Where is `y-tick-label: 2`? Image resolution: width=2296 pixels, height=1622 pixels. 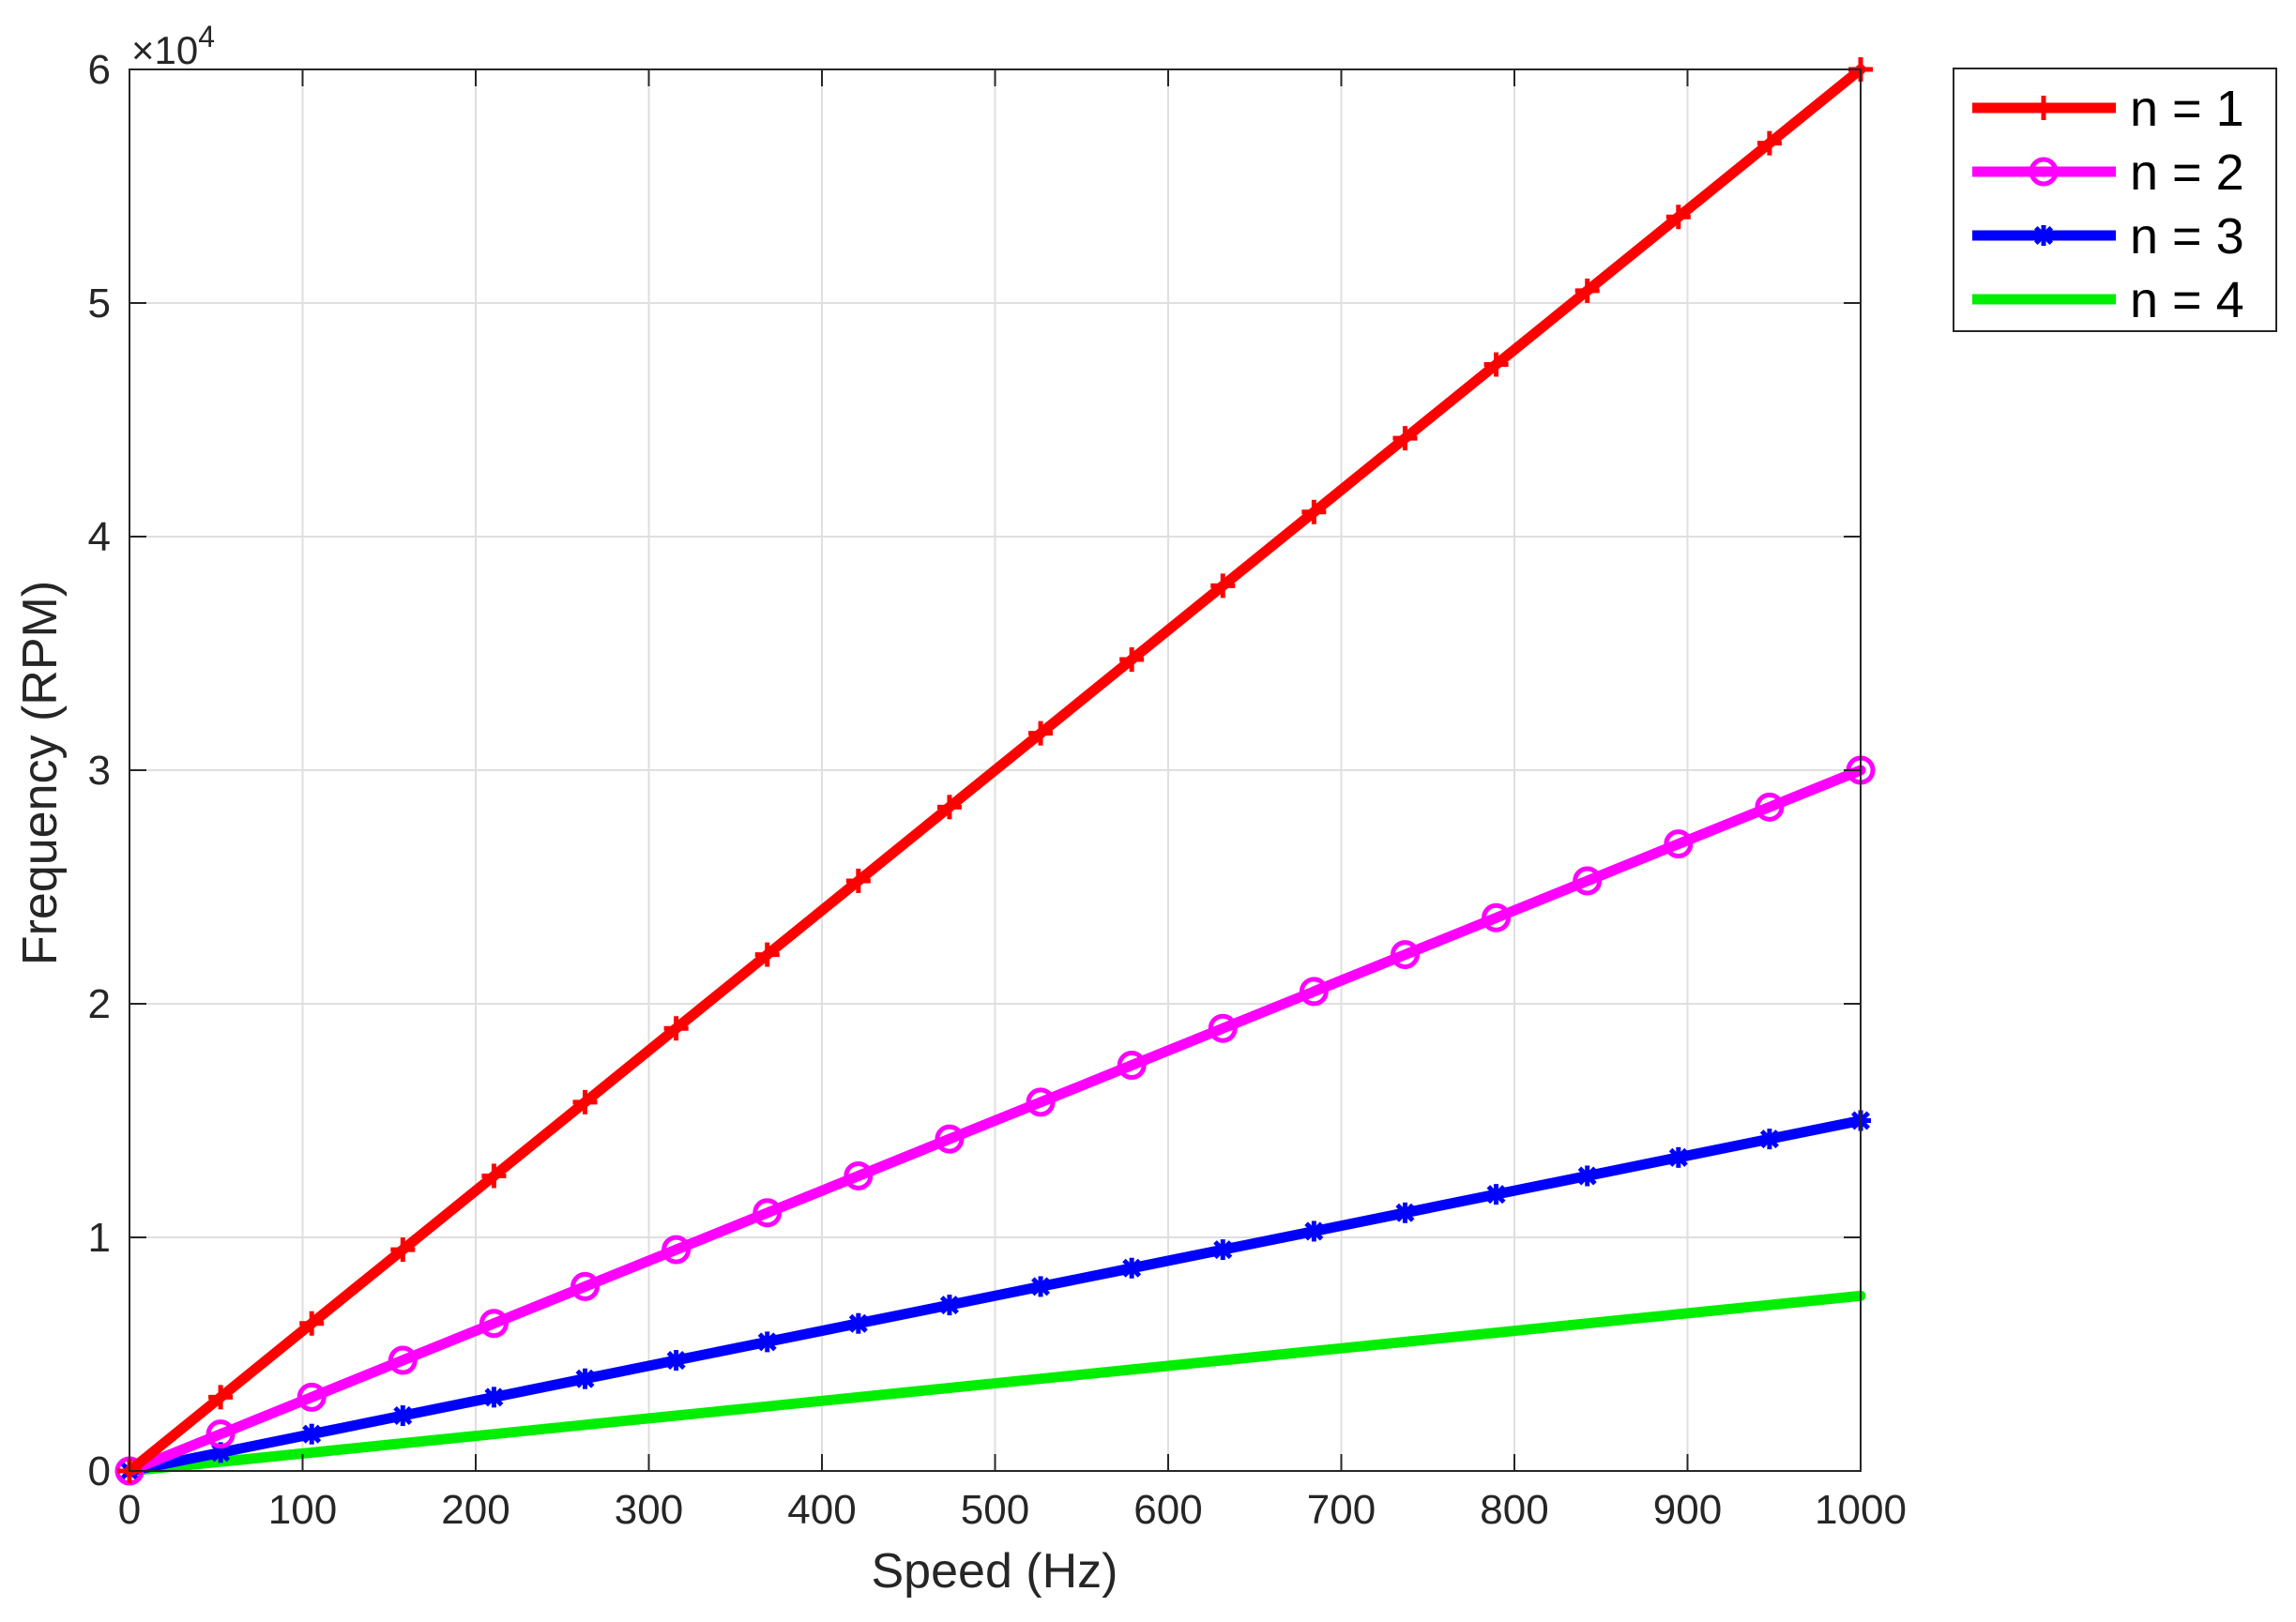
y-tick-label: 2 is located at coordinates (99, 1004).